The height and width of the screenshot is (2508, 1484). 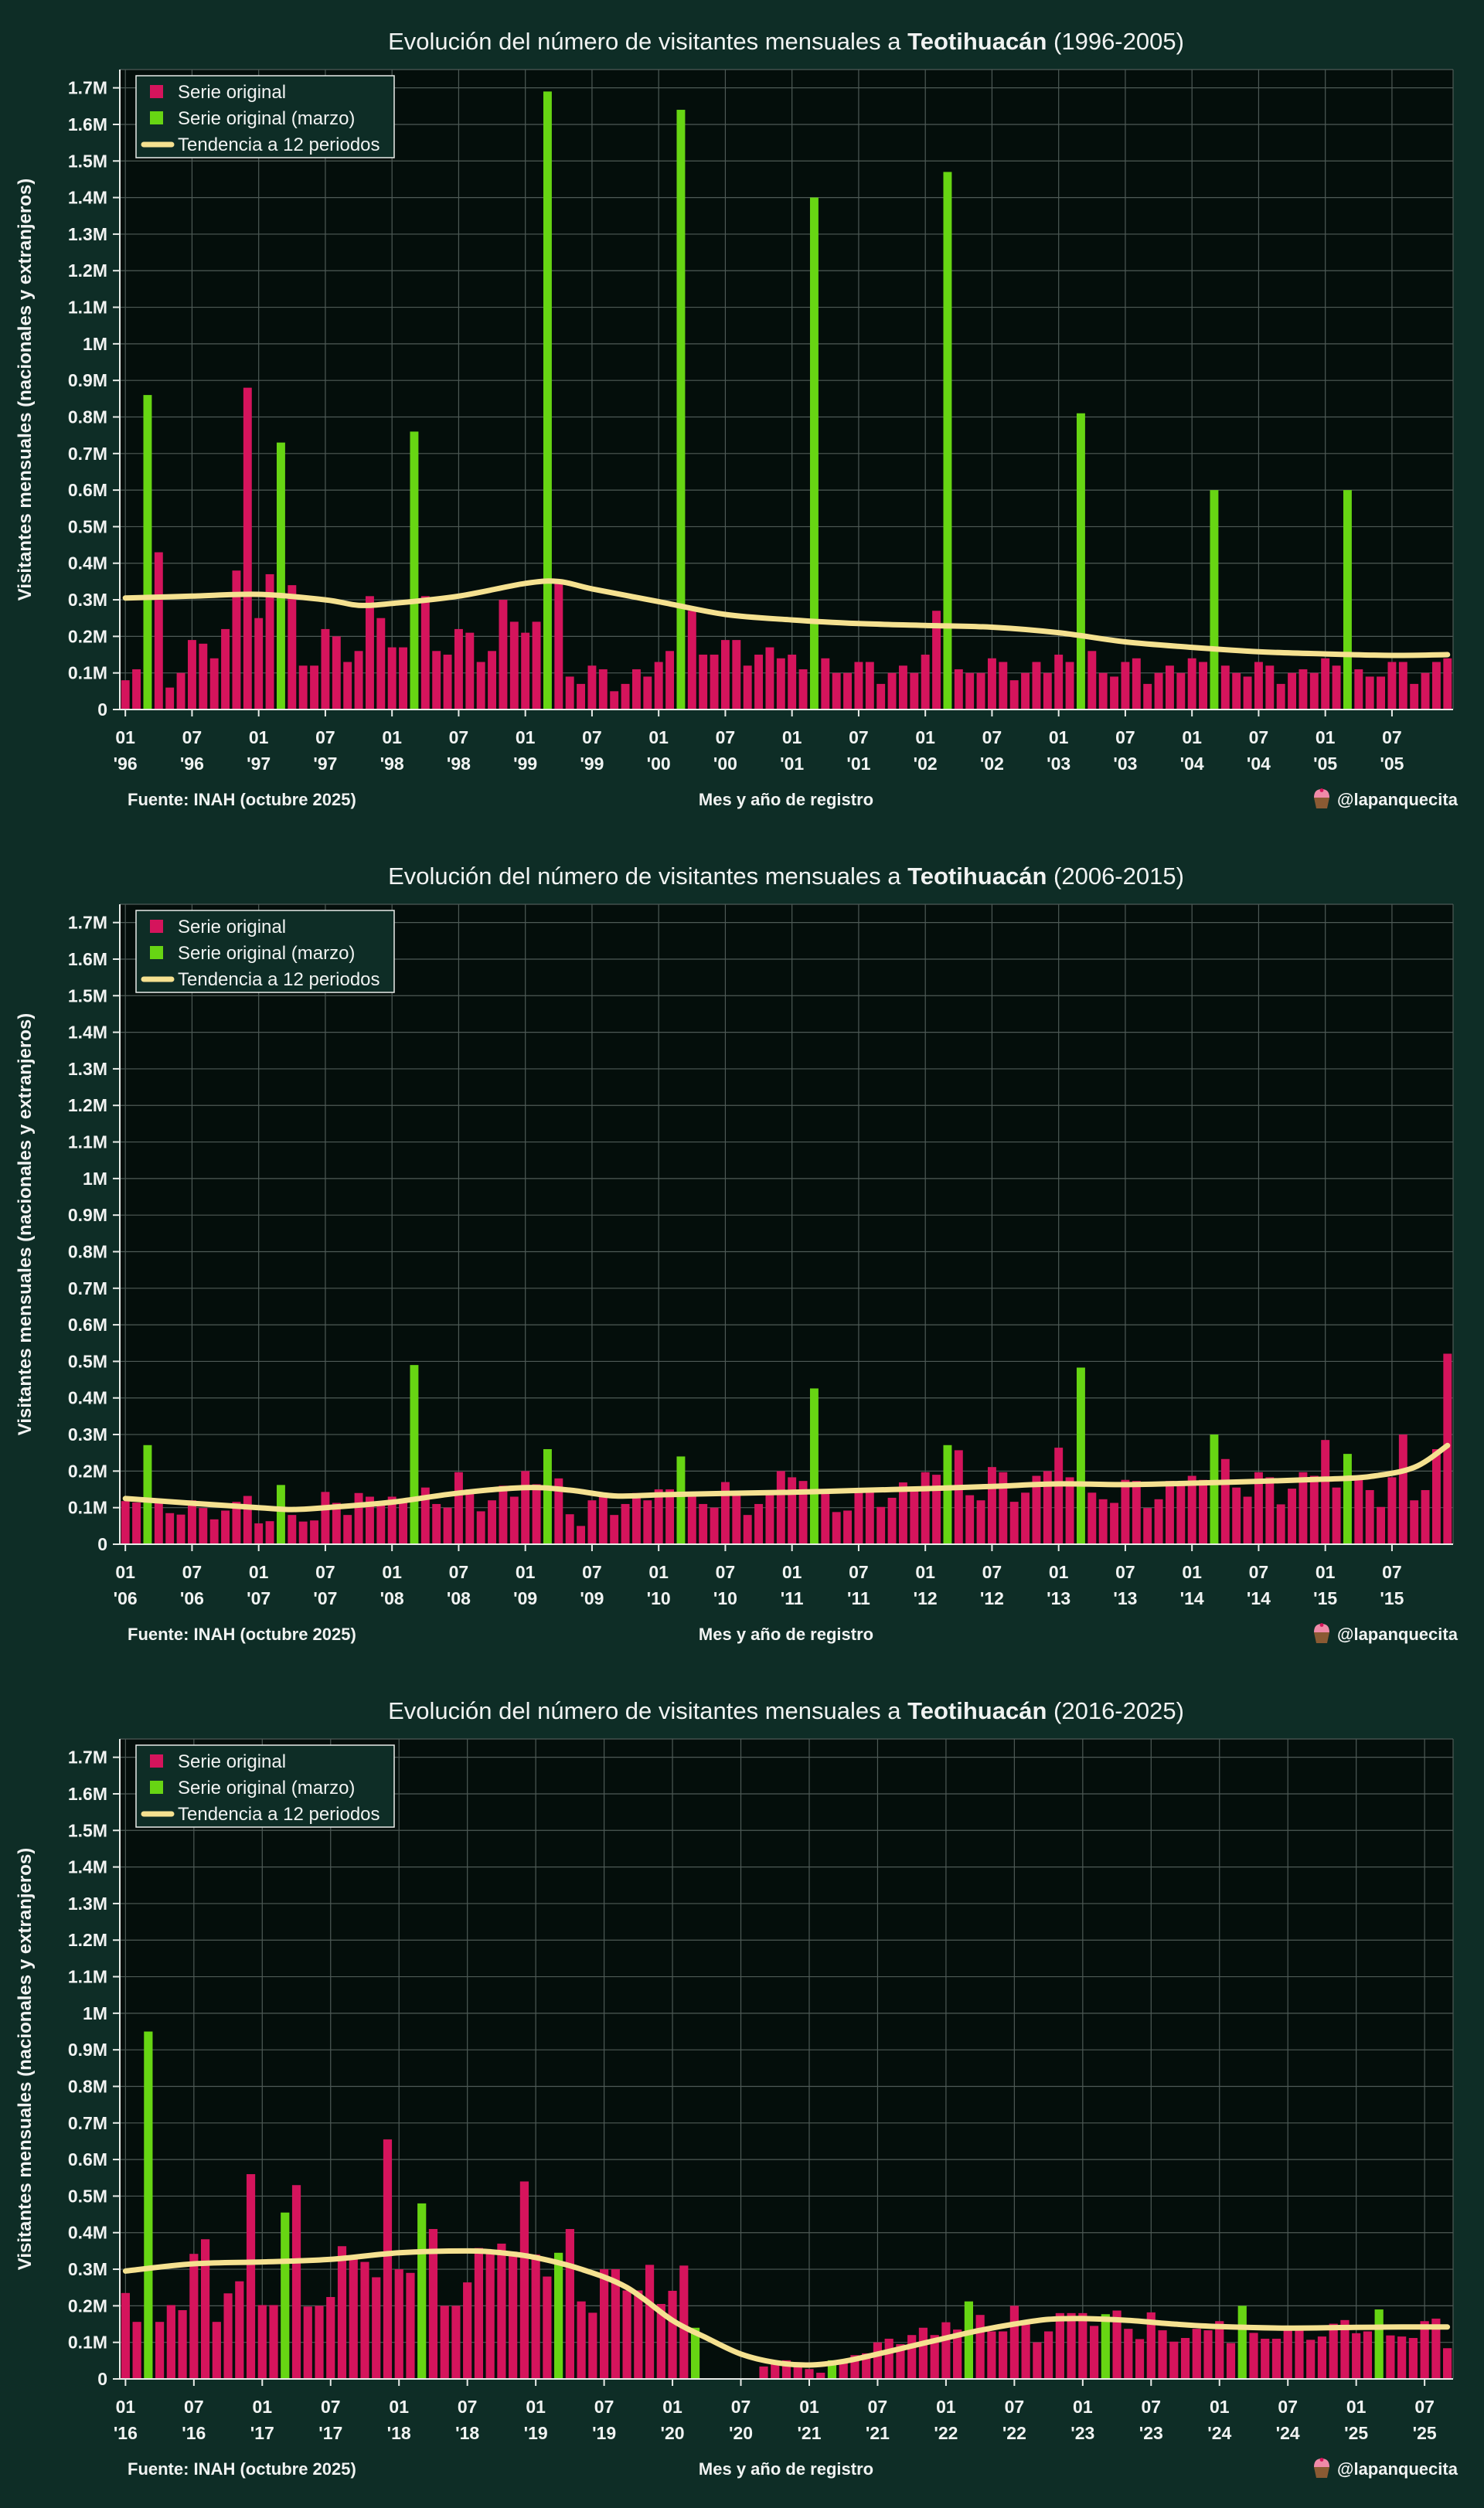 What do you see at coordinates (87, 124) in the screenshot?
I see `y-tick-label: 1.6M` at bounding box center [87, 124].